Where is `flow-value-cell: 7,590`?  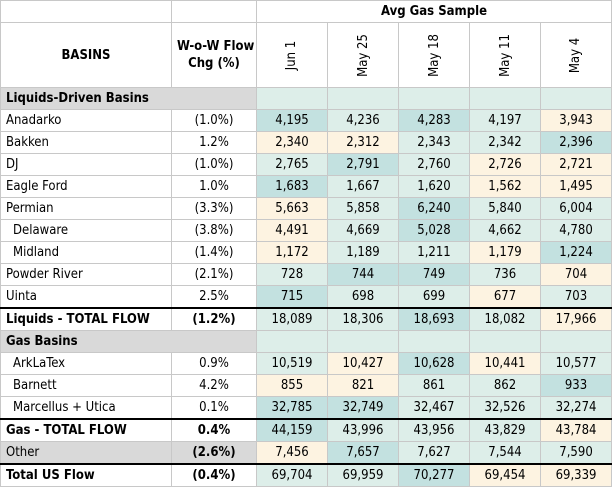
flow-value-cell: 7,590 is located at coordinates (576, 453).